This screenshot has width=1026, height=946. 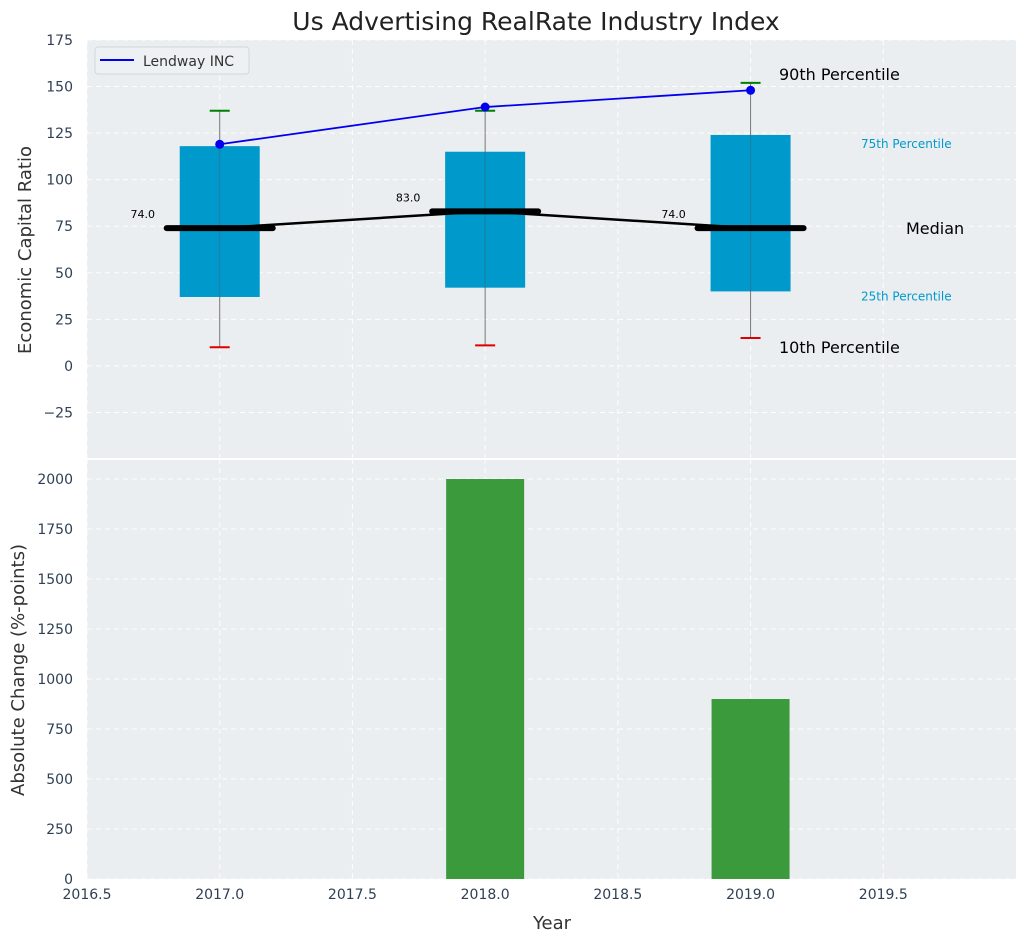 What do you see at coordinates (64, 320) in the screenshot?
I see `top-y-tick-label: 25` at bounding box center [64, 320].